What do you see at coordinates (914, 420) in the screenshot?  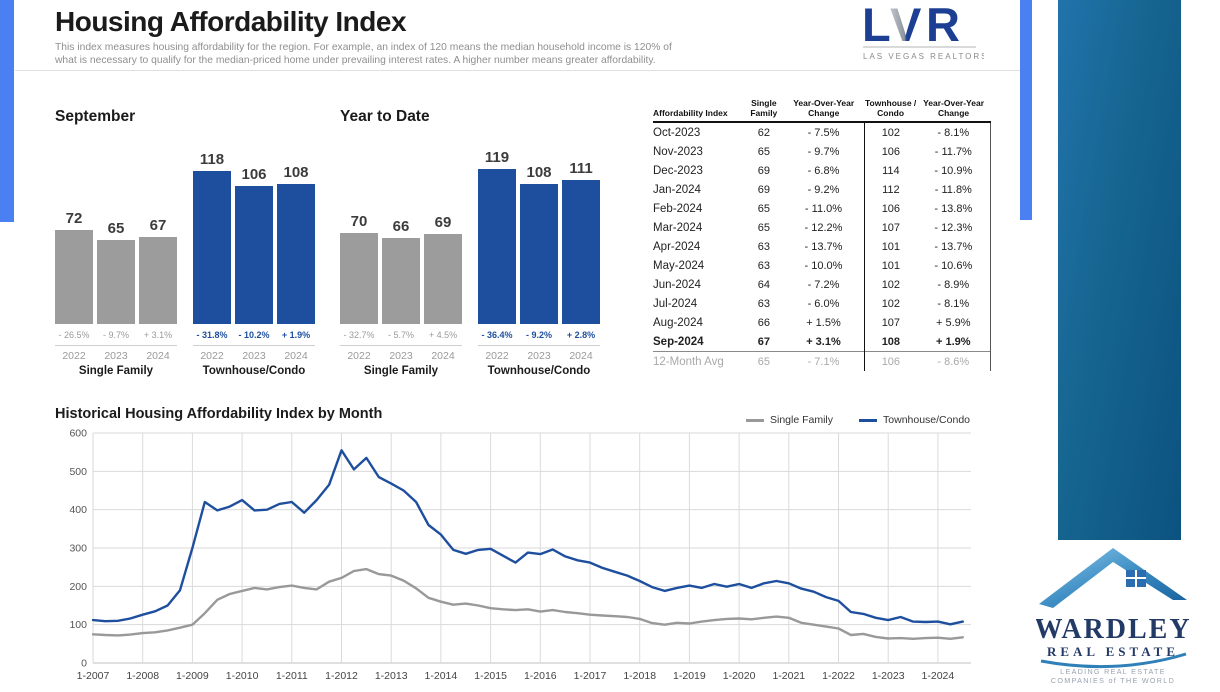 I see `legend-item: Townhouse/Condo` at bounding box center [914, 420].